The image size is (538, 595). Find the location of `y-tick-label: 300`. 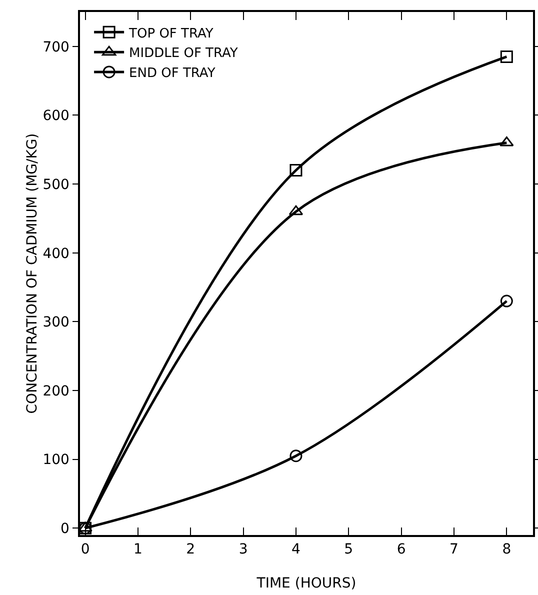

y-tick-label: 300 is located at coordinates (56, 322).